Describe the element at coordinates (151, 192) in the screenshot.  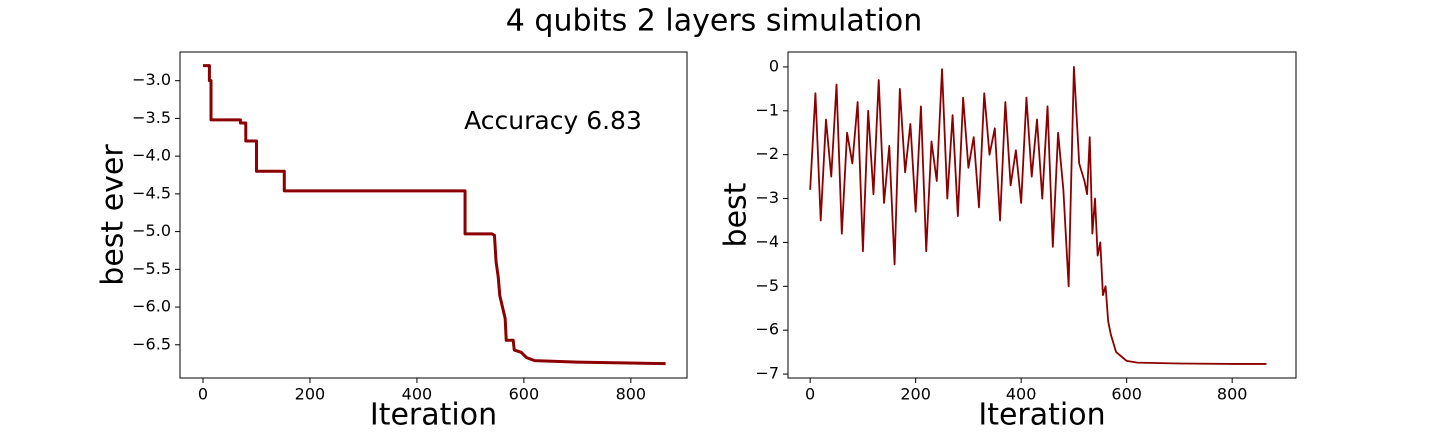
I see `y-tick-label: −4.5` at that location.